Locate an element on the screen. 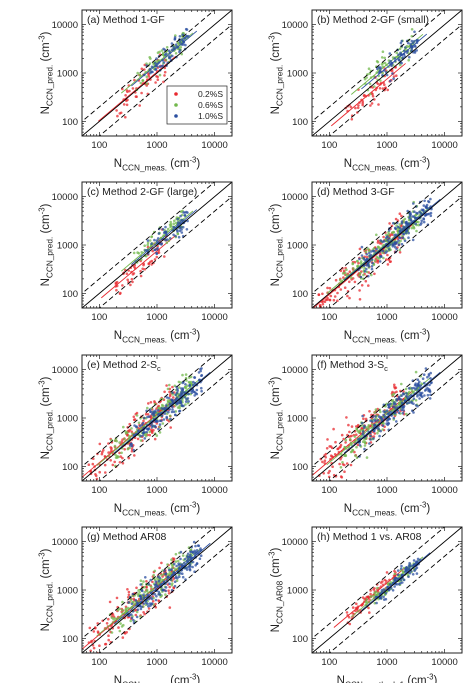 The image size is (474, 683). panel-title-subscript: c is located at coordinates (159, 368).